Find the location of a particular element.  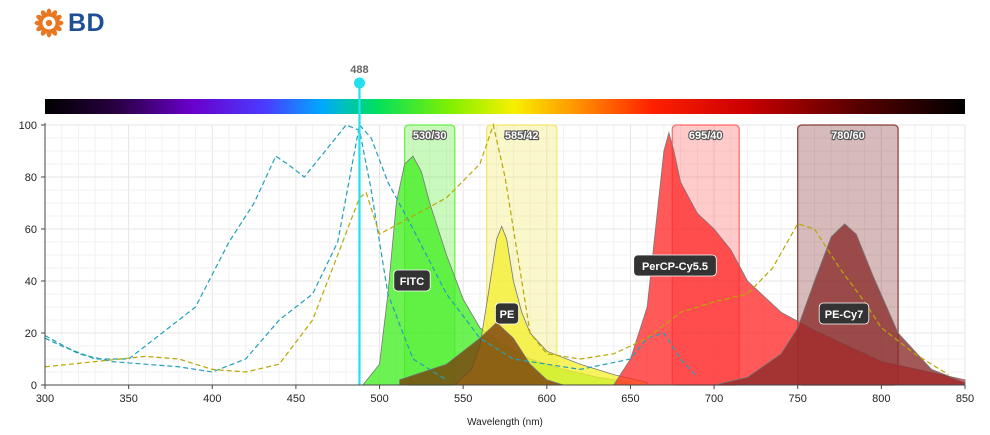

x-tick-label: 550 is located at coordinates (463, 399).